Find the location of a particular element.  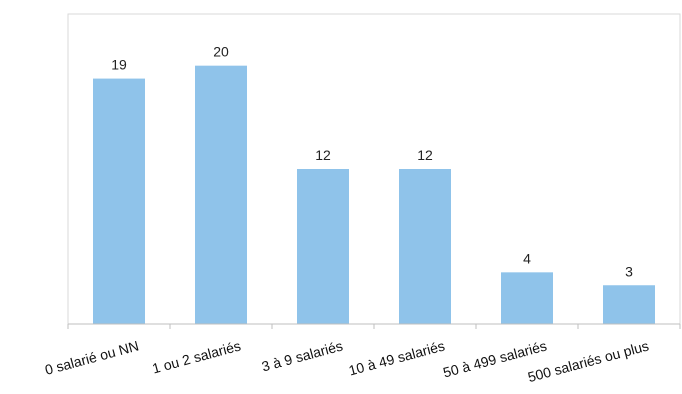

x-tick-label-1: 1 ou 2 salariés is located at coordinates (196, 356).